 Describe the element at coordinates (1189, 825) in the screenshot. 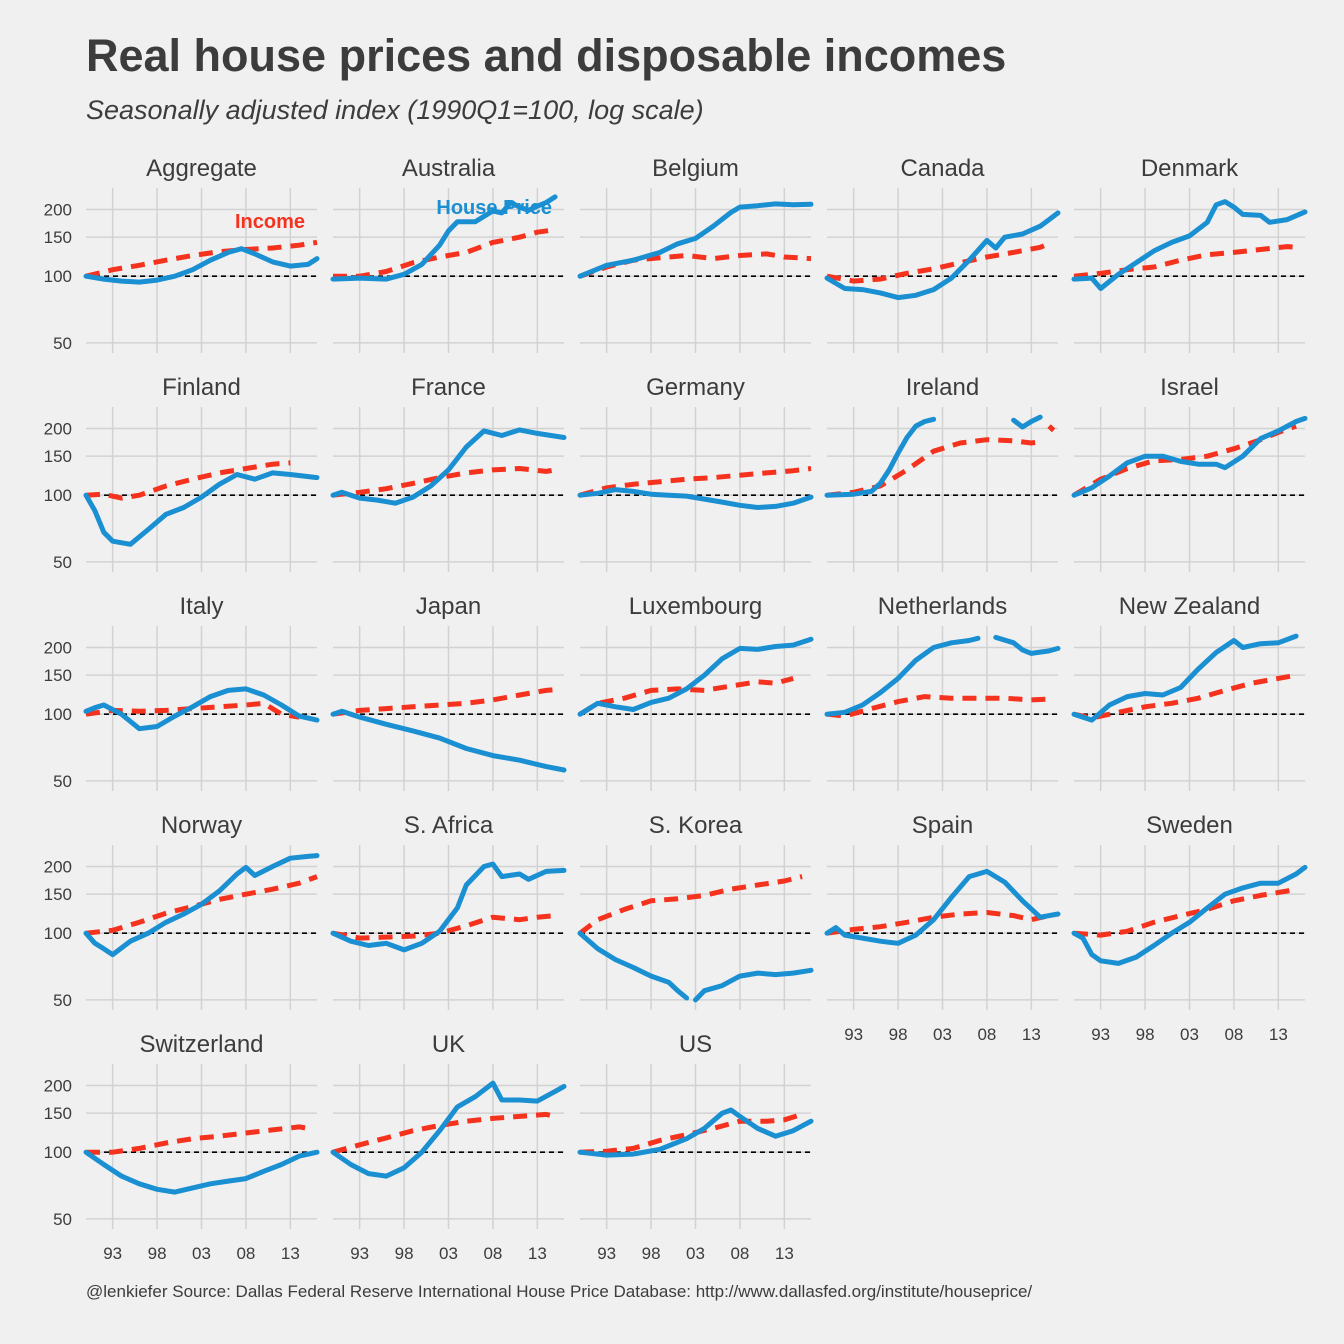

I see `panel-title: Sweden` at that location.